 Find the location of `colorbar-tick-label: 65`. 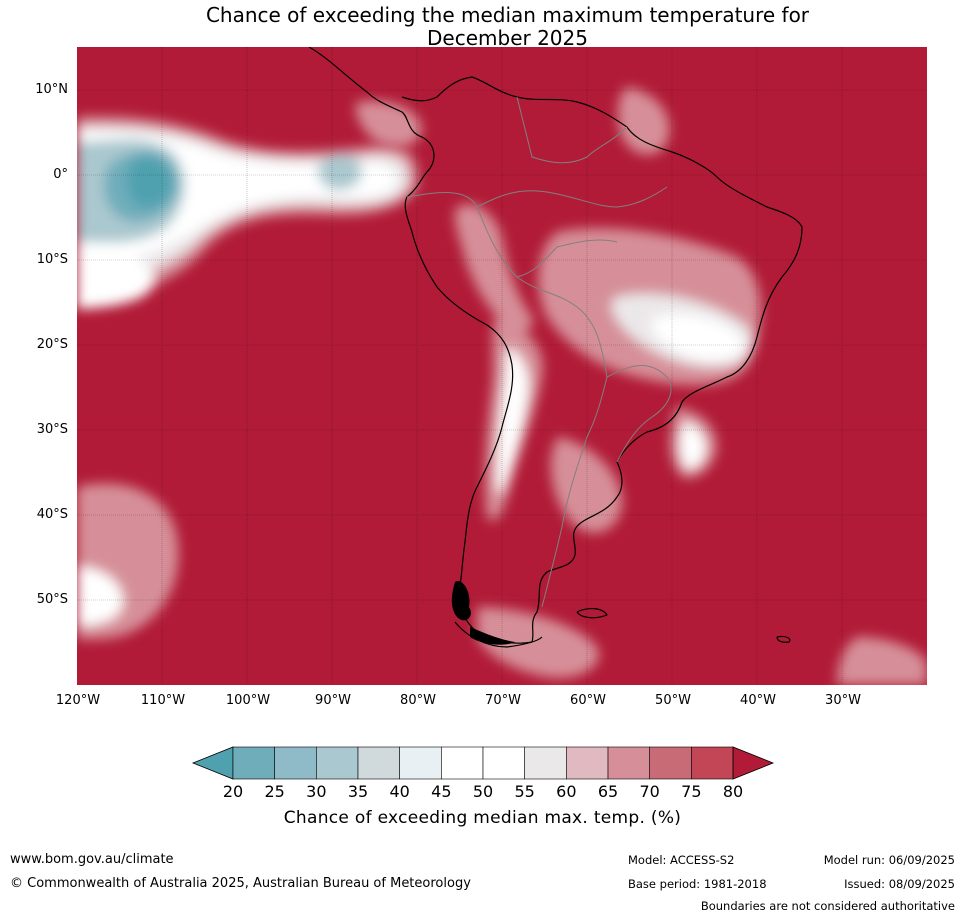

colorbar-tick-label: 65 is located at coordinates (608, 791).